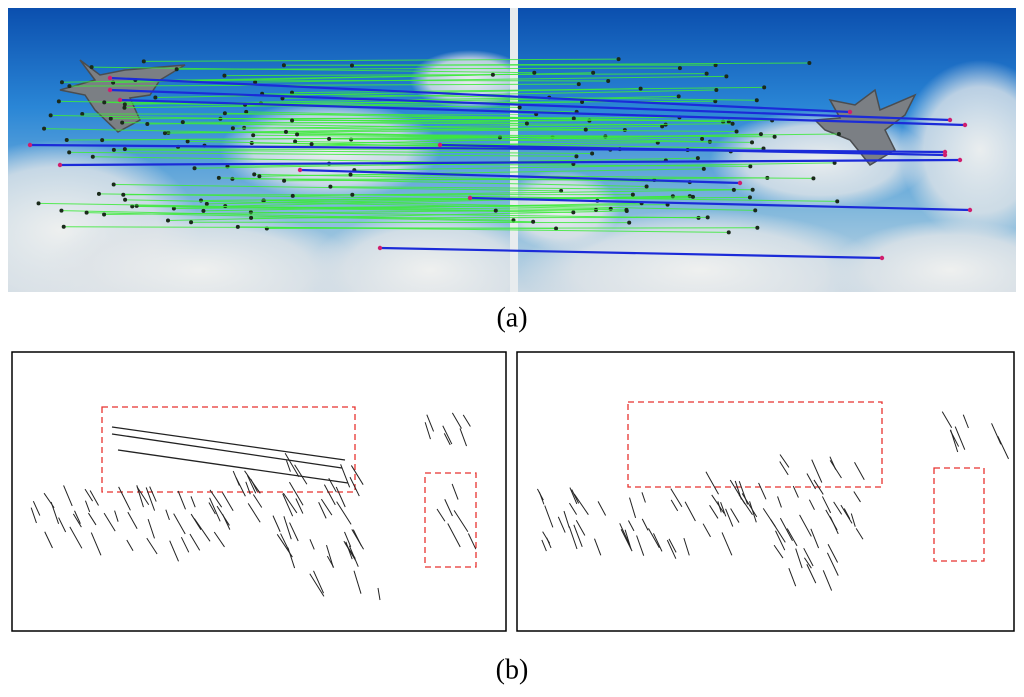 The image size is (1024, 697). What do you see at coordinates (755, 444) in the screenshot?
I see `region-box` at bounding box center [755, 444].